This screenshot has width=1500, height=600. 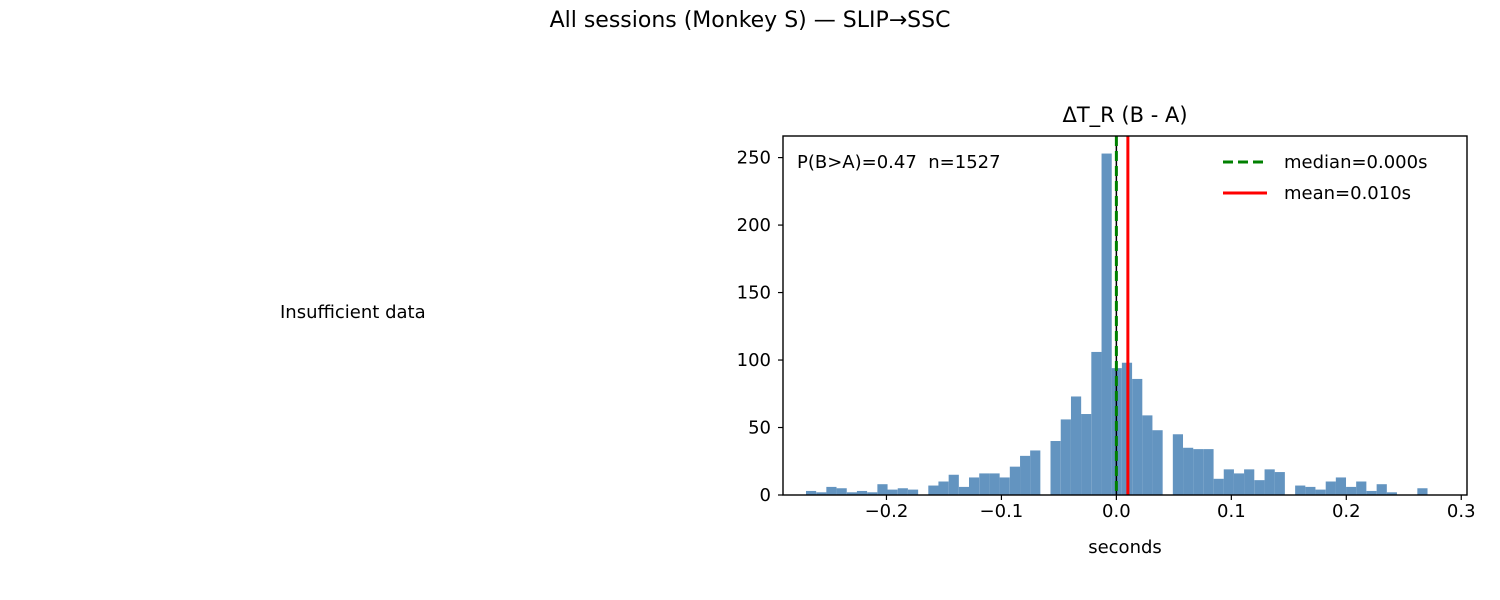 I want to click on insufficient-data-message: Insufficient data, so click(x=353, y=312).